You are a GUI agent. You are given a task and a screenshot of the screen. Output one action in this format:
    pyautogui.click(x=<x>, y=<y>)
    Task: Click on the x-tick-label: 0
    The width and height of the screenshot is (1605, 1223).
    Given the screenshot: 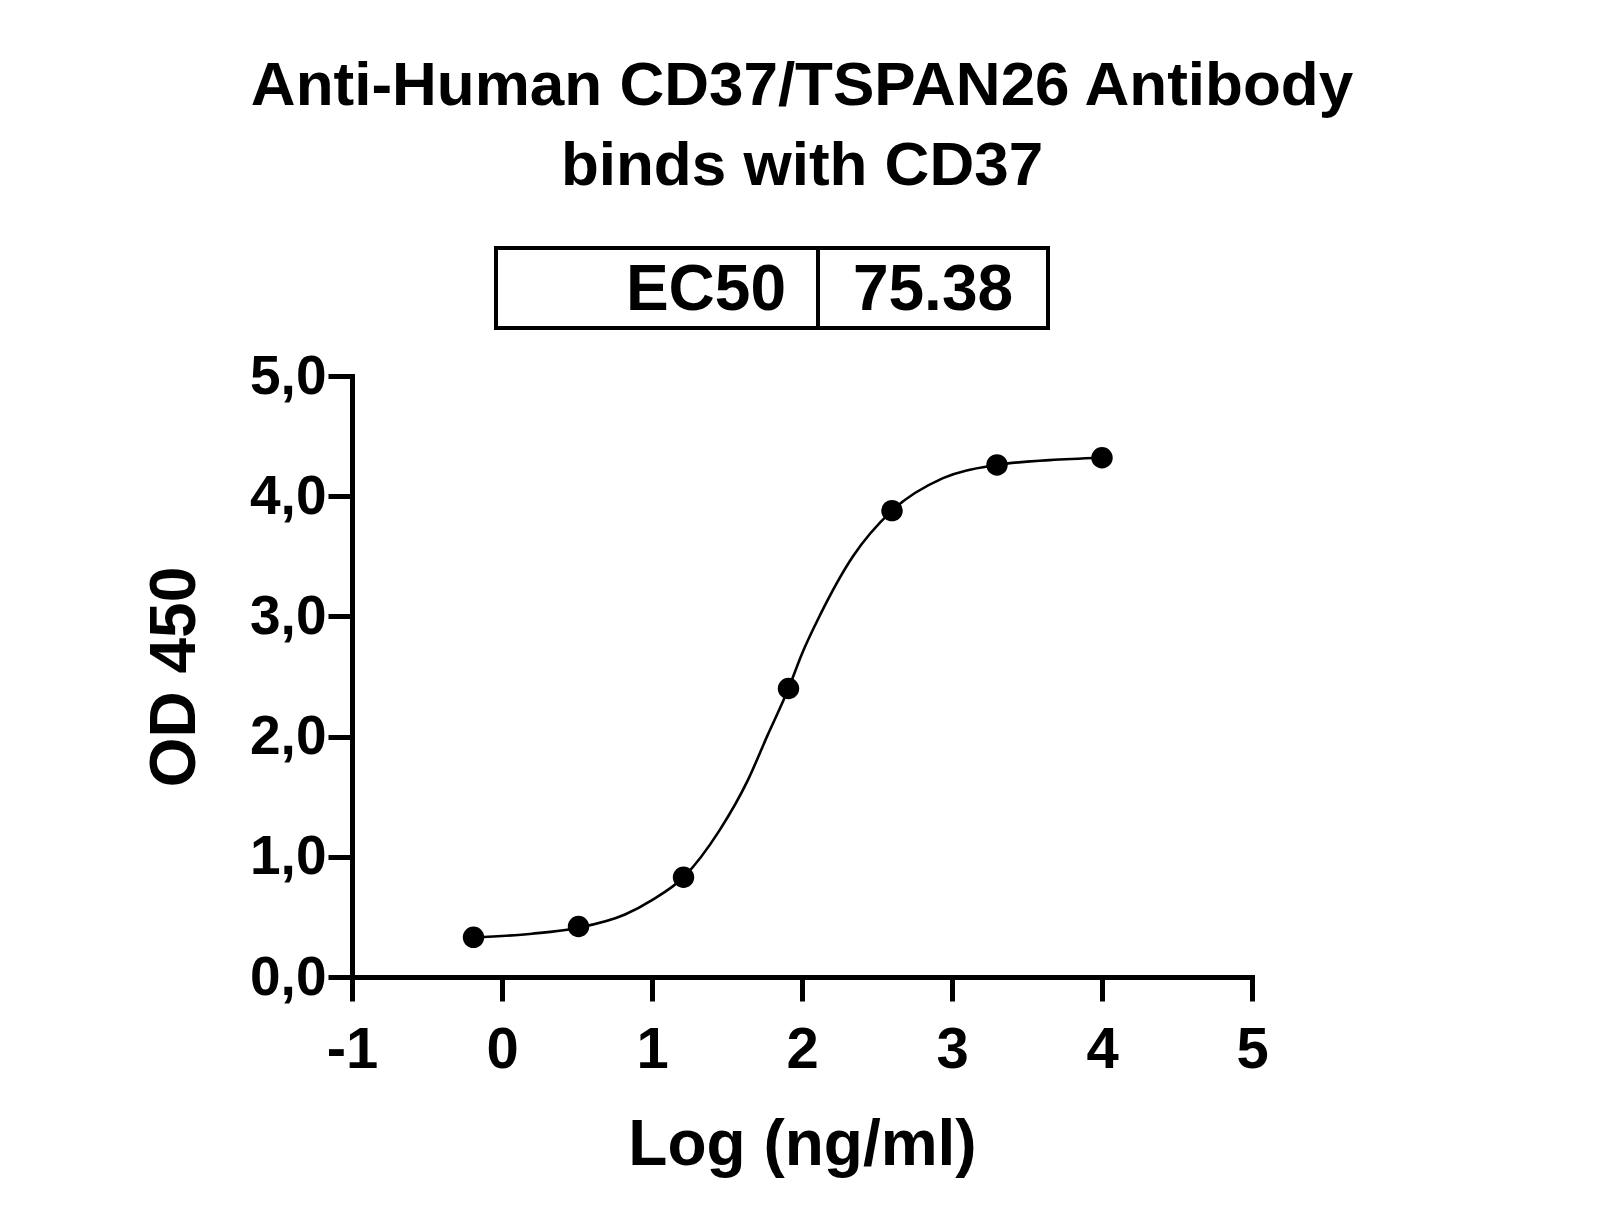 What is the action you would take?
    pyautogui.click(x=502, y=1047)
    